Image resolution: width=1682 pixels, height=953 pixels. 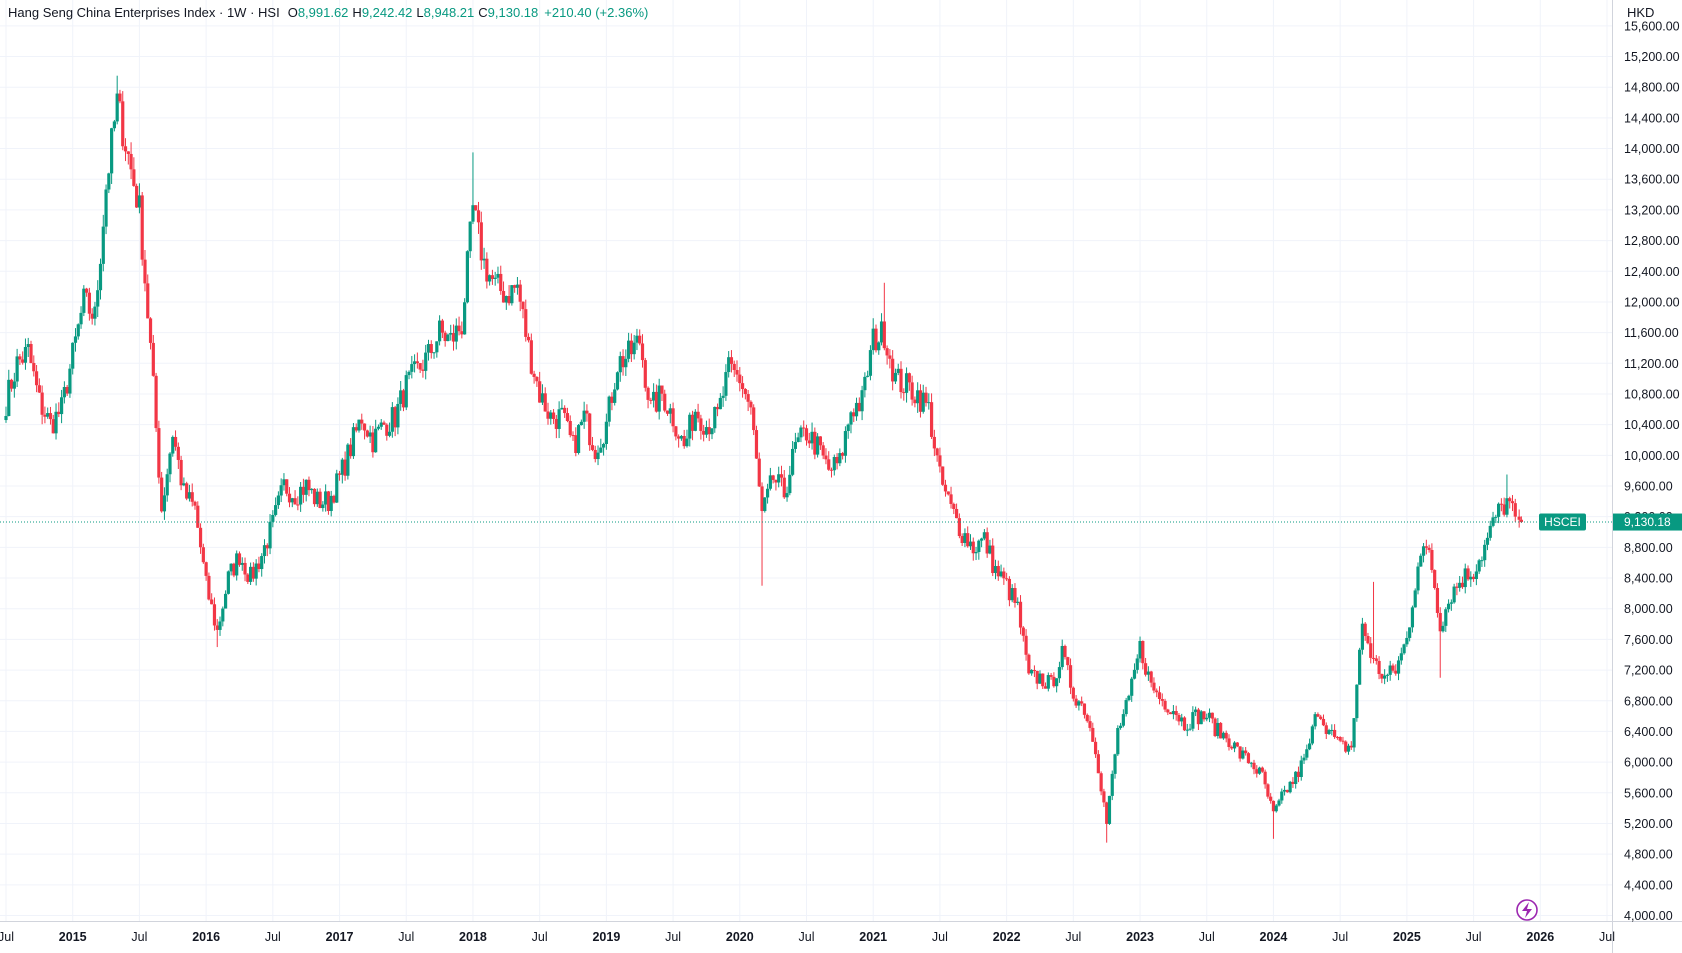 I want to click on time-tick-label: 2021, so click(x=873, y=937).